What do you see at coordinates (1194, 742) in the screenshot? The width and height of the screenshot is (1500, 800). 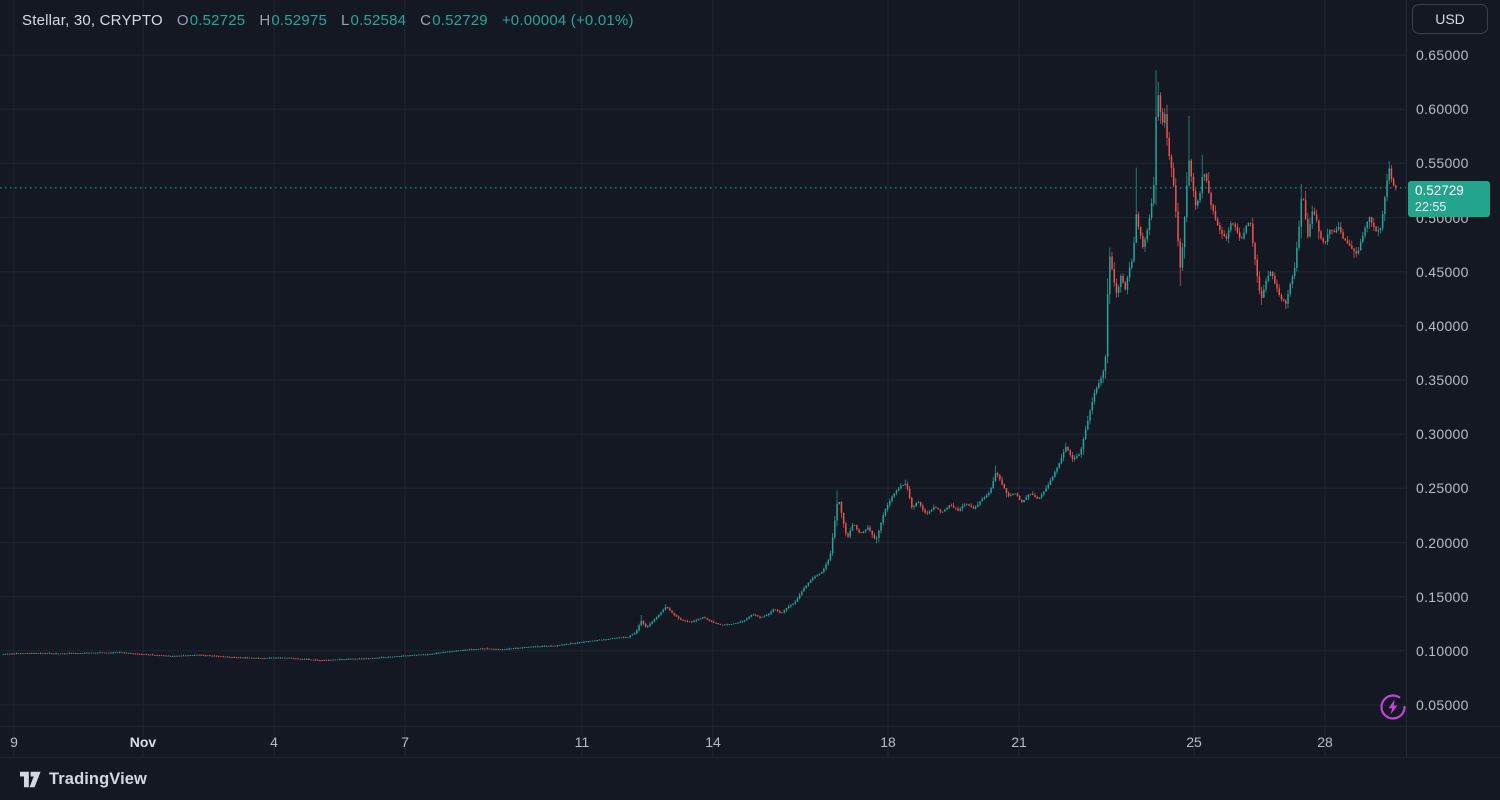 I see `time-tick-label: 25` at bounding box center [1194, 742].